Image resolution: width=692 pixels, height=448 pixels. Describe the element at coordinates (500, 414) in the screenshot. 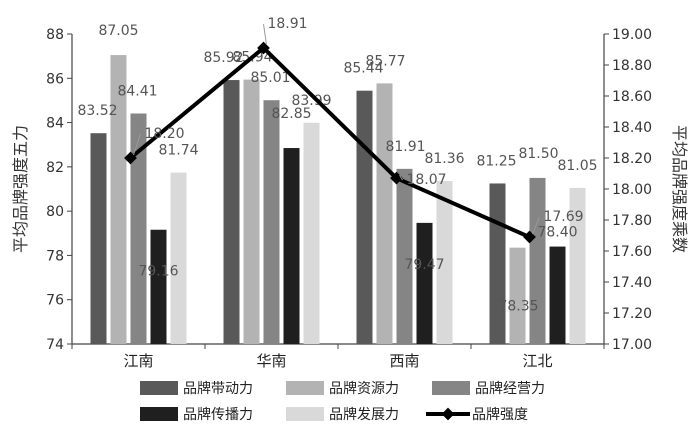

I see `legend-label: 品牌强度` at that location.